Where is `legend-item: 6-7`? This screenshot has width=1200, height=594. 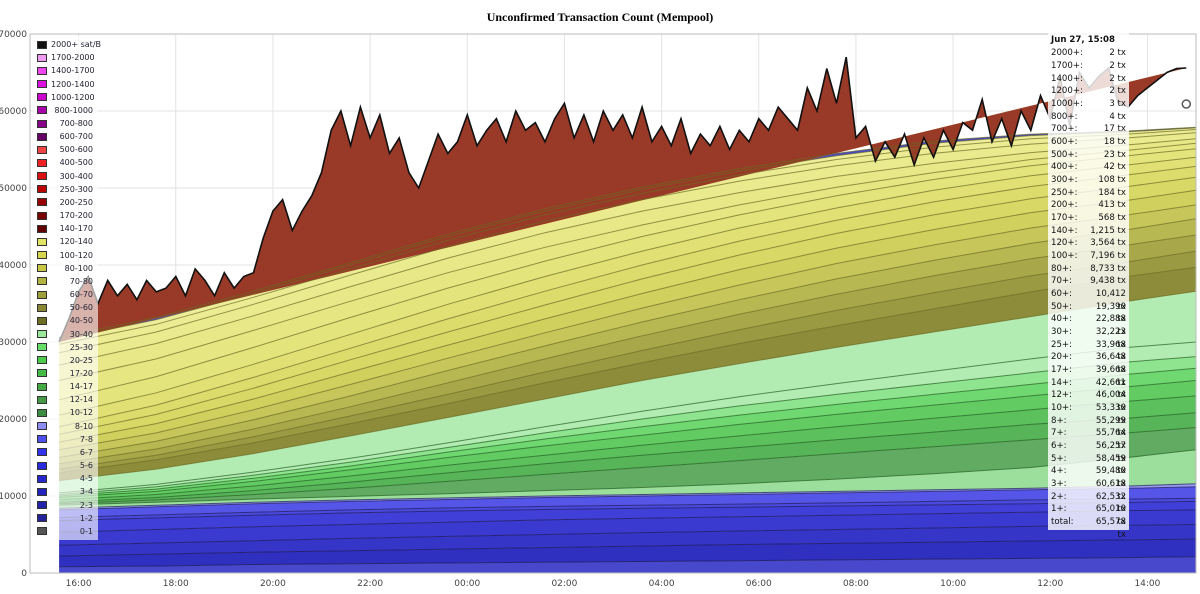 legend-item: 6-7 is located at coordinates (65, 452).